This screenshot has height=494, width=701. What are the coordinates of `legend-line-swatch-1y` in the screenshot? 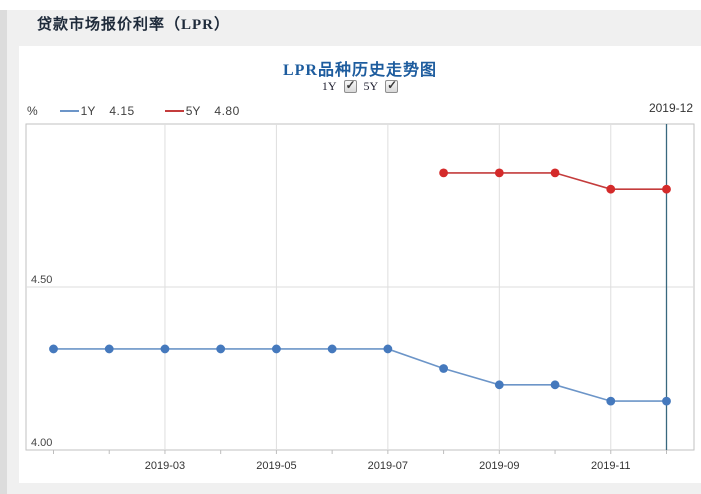 It's located at (69, 111).